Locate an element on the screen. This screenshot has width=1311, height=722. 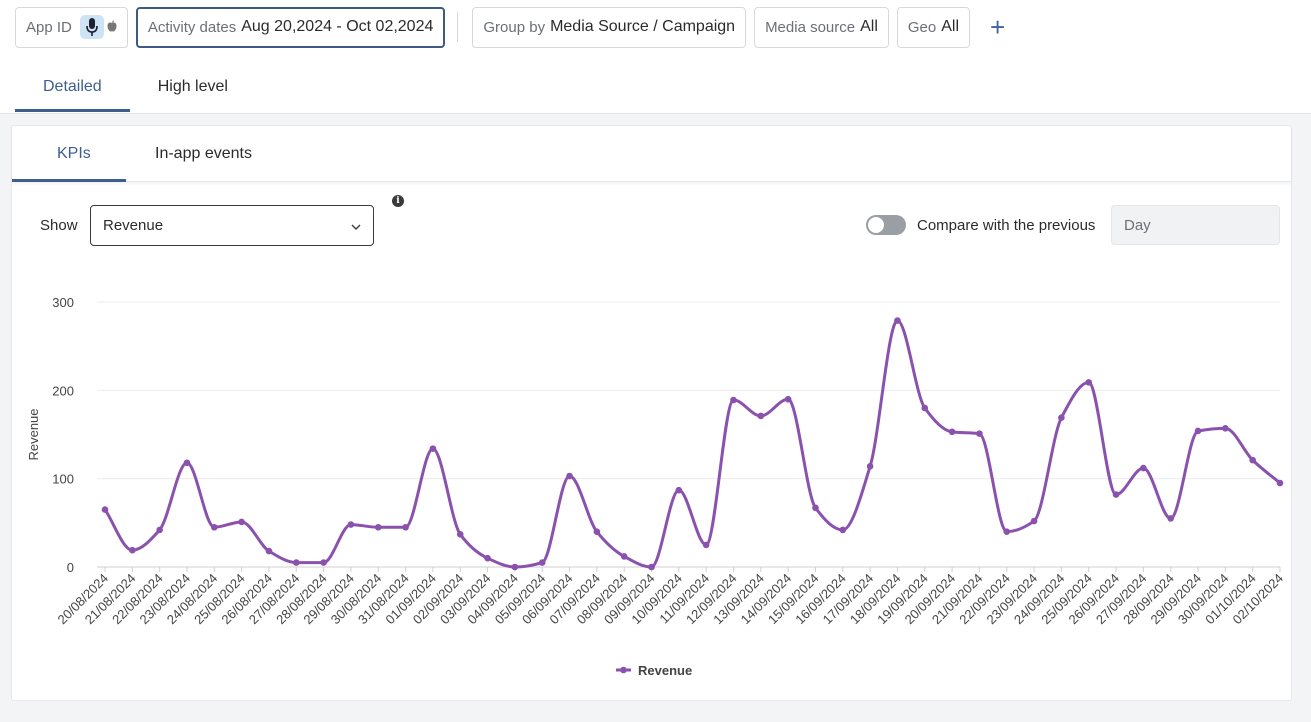
platform-icons is located at coordinates (98, 27).